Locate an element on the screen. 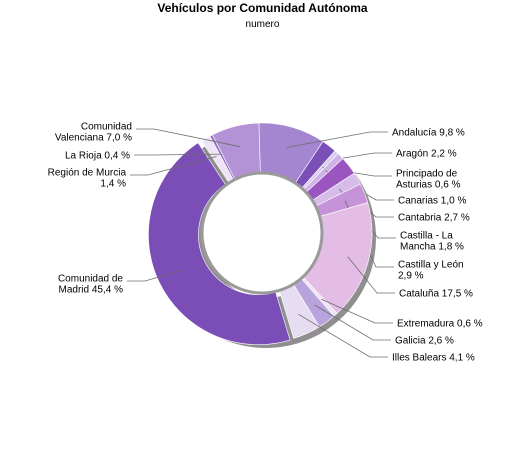 The height and width of the screenshot is (450, 525). slice-label-castilla-la-mancha: Castilla - La Mancha 1,8 % is located at coordinates (432, 242).